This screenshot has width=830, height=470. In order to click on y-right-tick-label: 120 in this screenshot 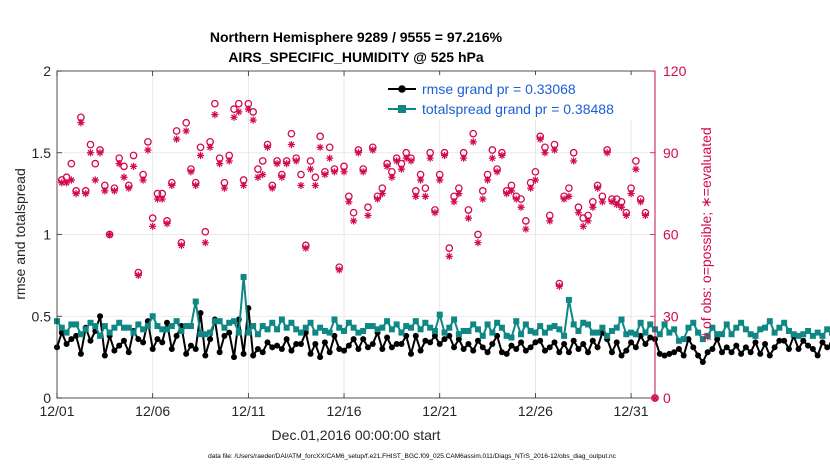, I will do `click(675, 71)`.